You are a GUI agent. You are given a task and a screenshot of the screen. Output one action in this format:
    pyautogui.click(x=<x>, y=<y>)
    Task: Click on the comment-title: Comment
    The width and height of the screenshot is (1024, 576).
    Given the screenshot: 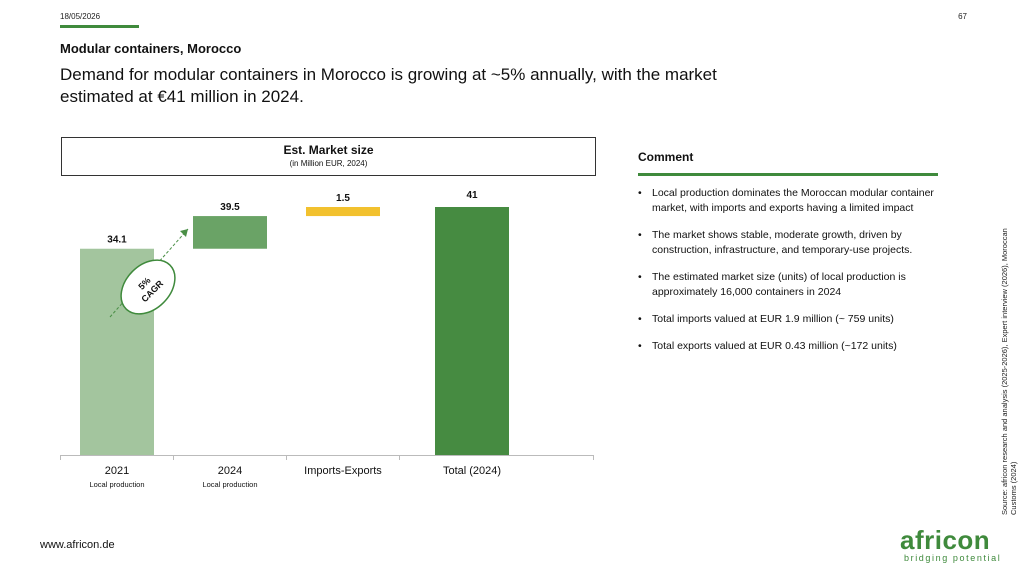 What is the action you would take?
    pyautogui.click(x=666, y=157)
    